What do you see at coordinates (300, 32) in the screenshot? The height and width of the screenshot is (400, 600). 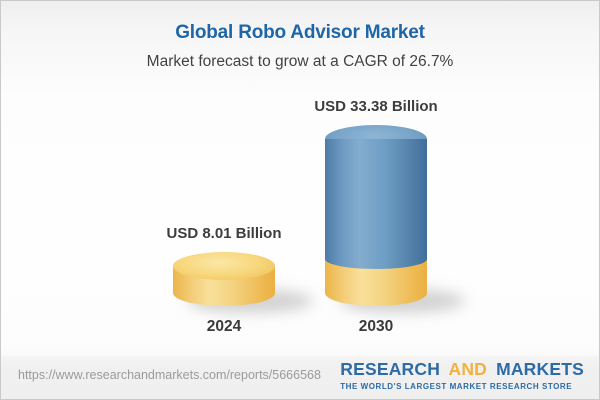 I see `chart-title: Global Robo Advisor Market` at bounding box center [300, 32].